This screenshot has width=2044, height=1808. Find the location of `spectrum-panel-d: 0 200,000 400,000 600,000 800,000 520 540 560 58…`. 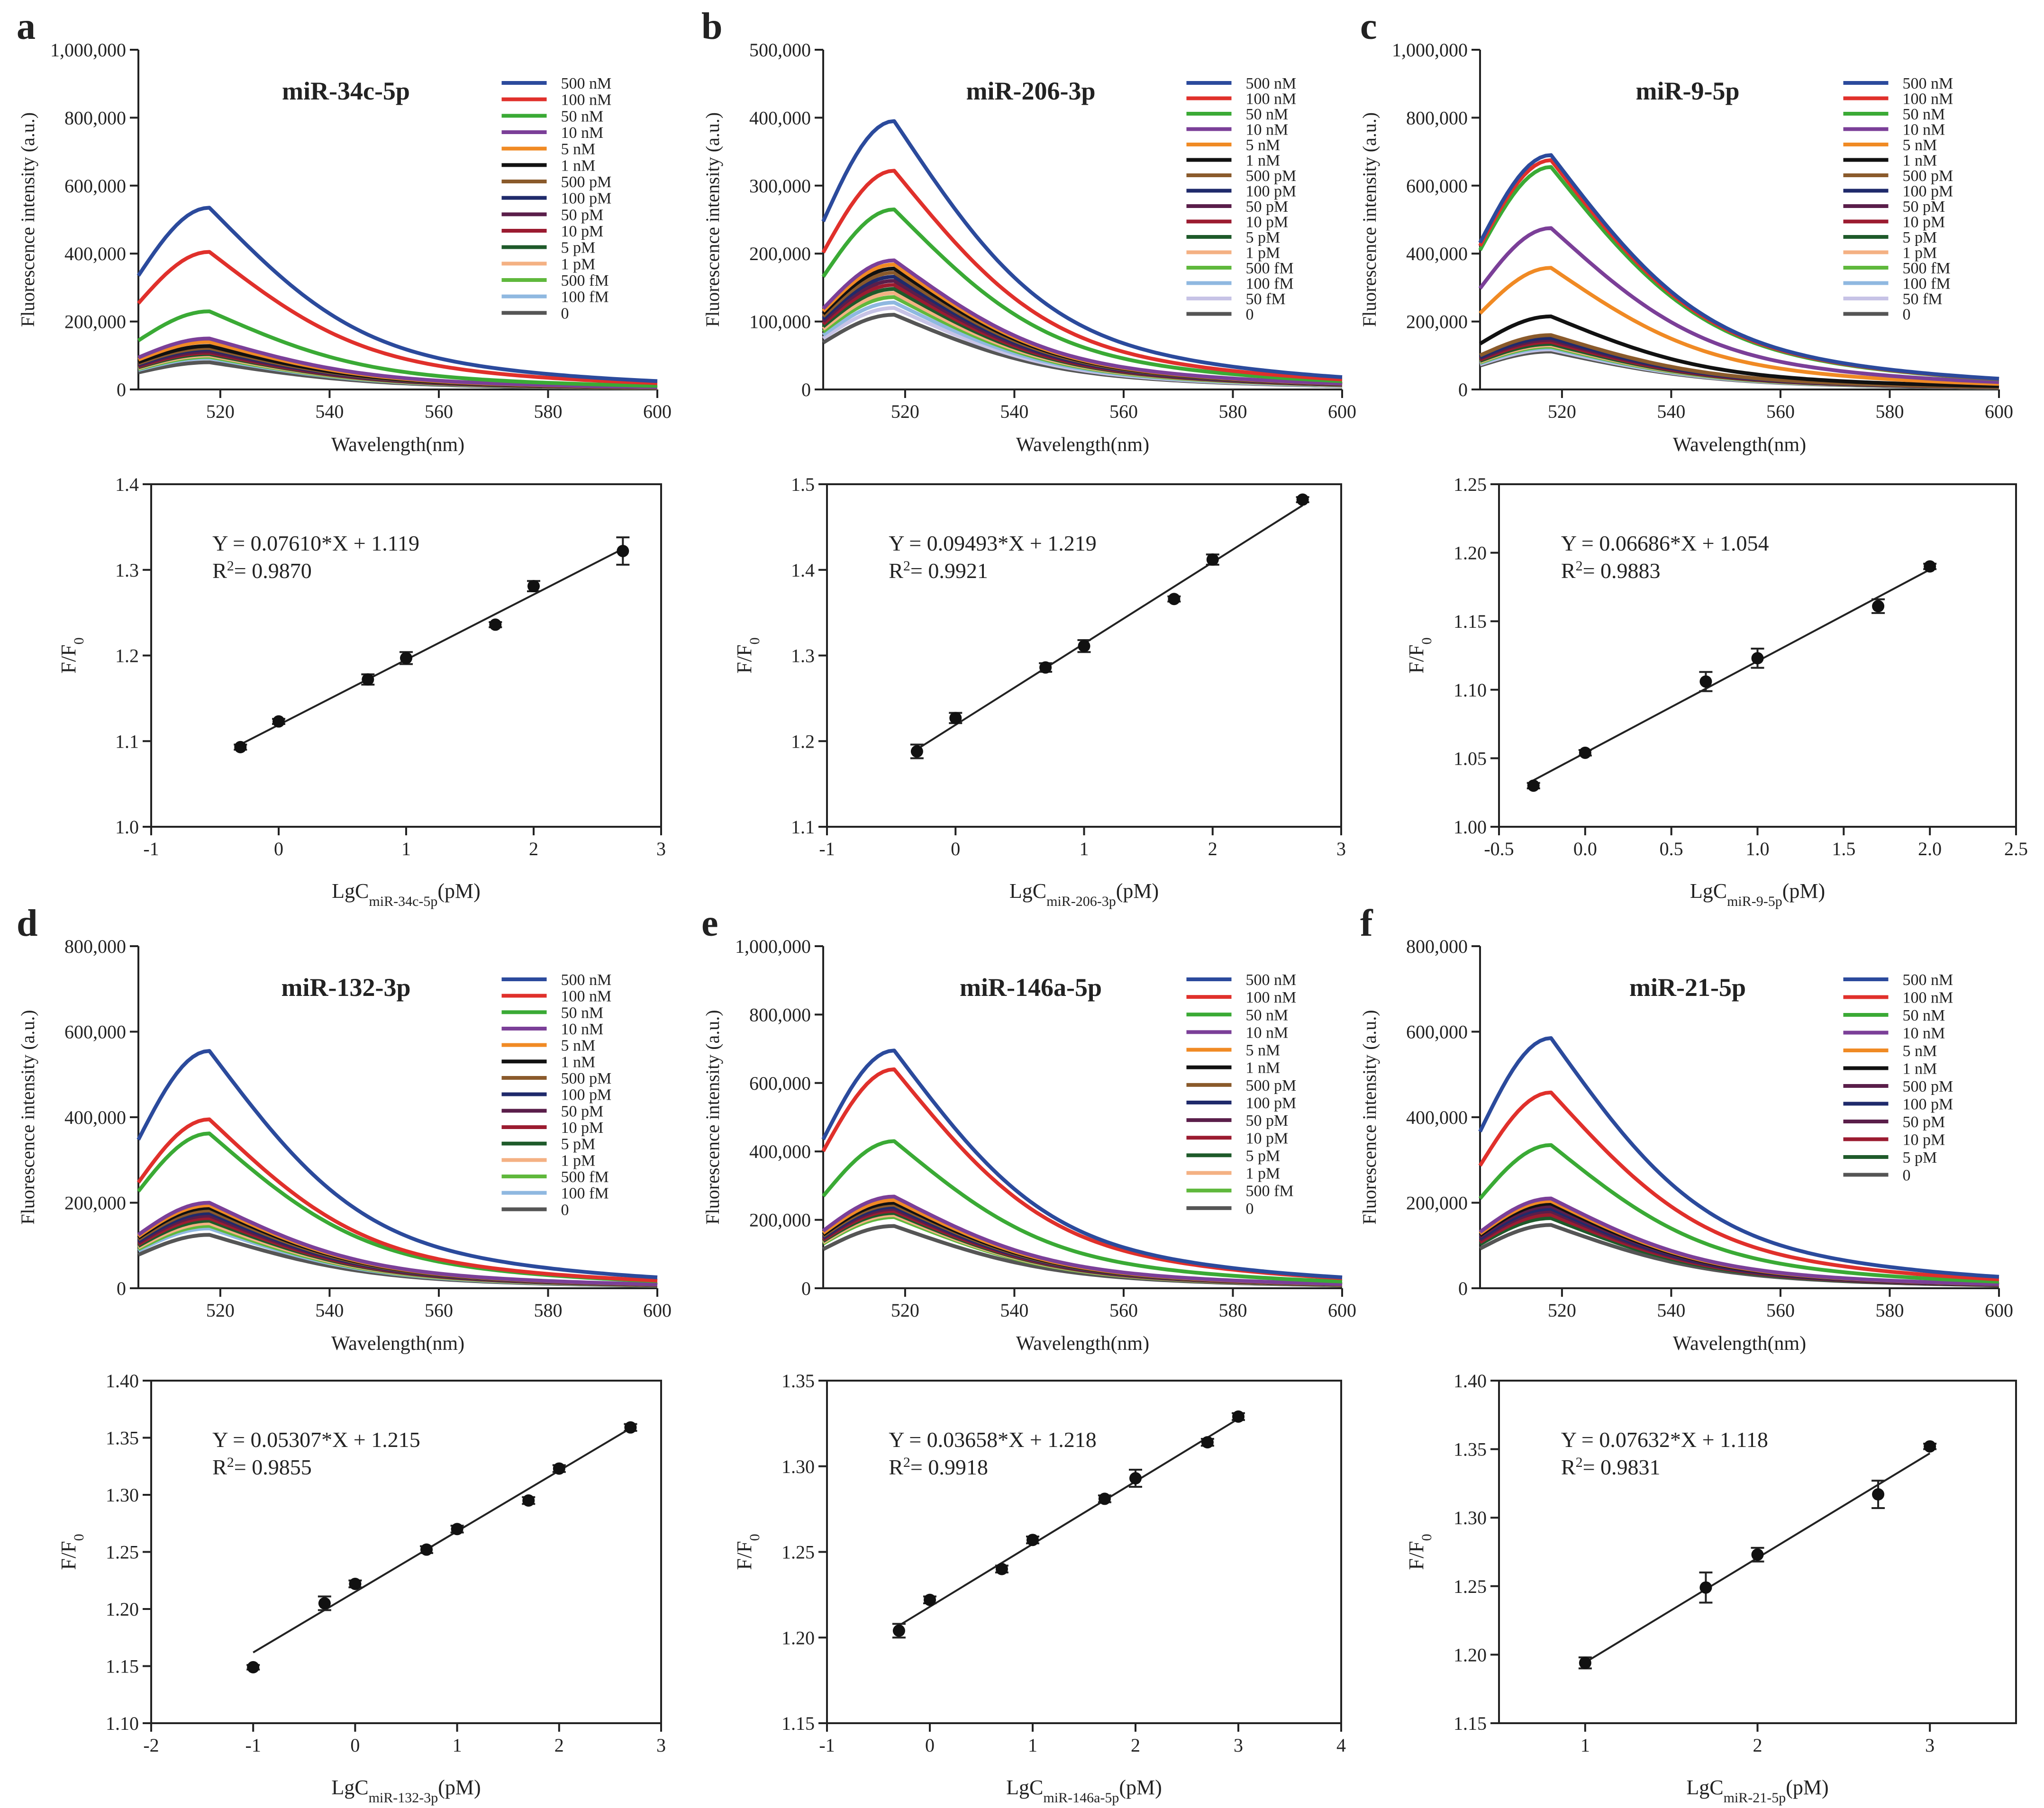

spectrum-panel-d: 0 200,000 400,000 600,000 800,000 520 540 560 58… is located at coordinates (344, 1145).